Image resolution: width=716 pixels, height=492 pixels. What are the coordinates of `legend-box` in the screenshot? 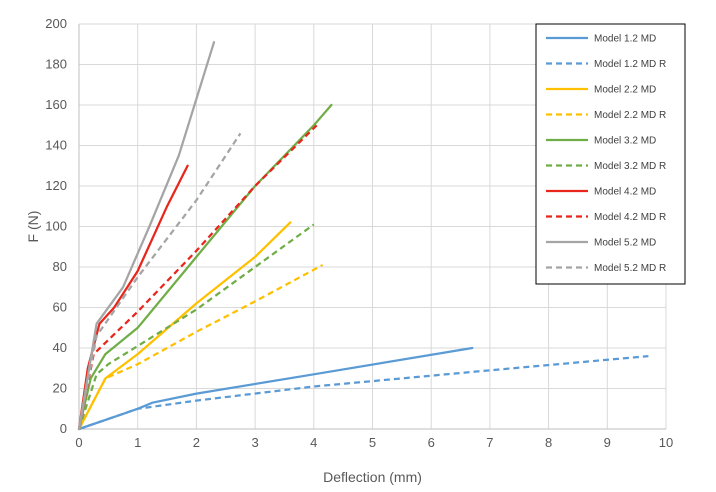 It's located at (610, 154).